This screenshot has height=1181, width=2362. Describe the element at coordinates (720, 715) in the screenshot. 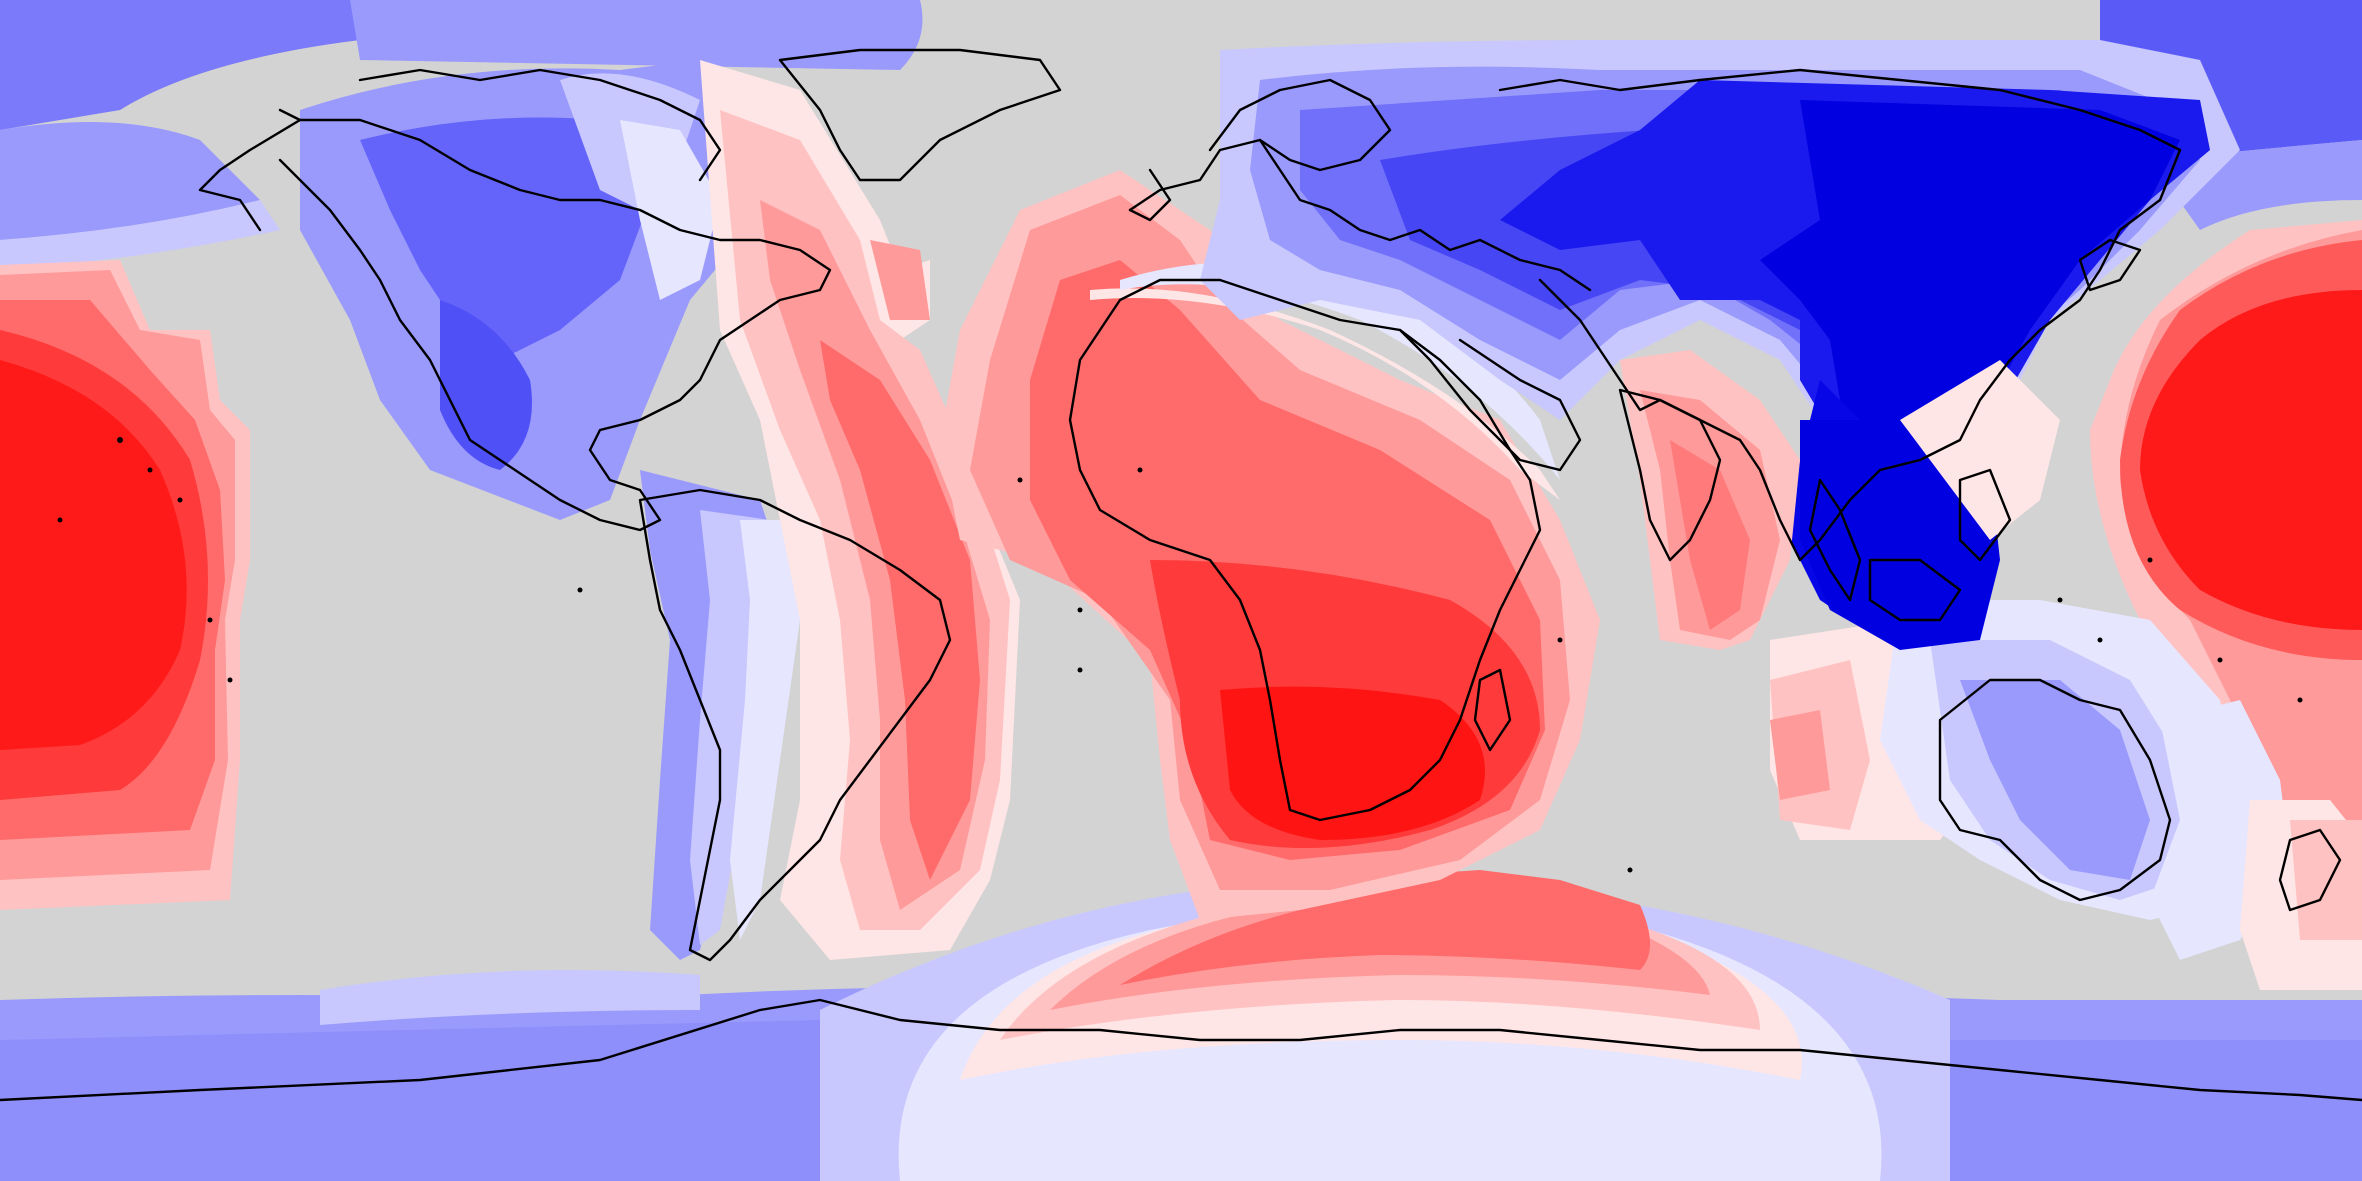

I see `south-america-blue-wedge` at that location.